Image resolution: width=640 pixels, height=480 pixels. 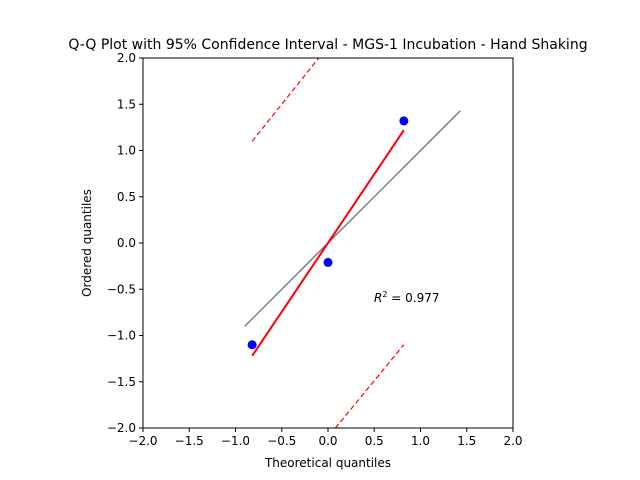 I want to click on x-tick-label: −0.5, so click(x=281, y=441).